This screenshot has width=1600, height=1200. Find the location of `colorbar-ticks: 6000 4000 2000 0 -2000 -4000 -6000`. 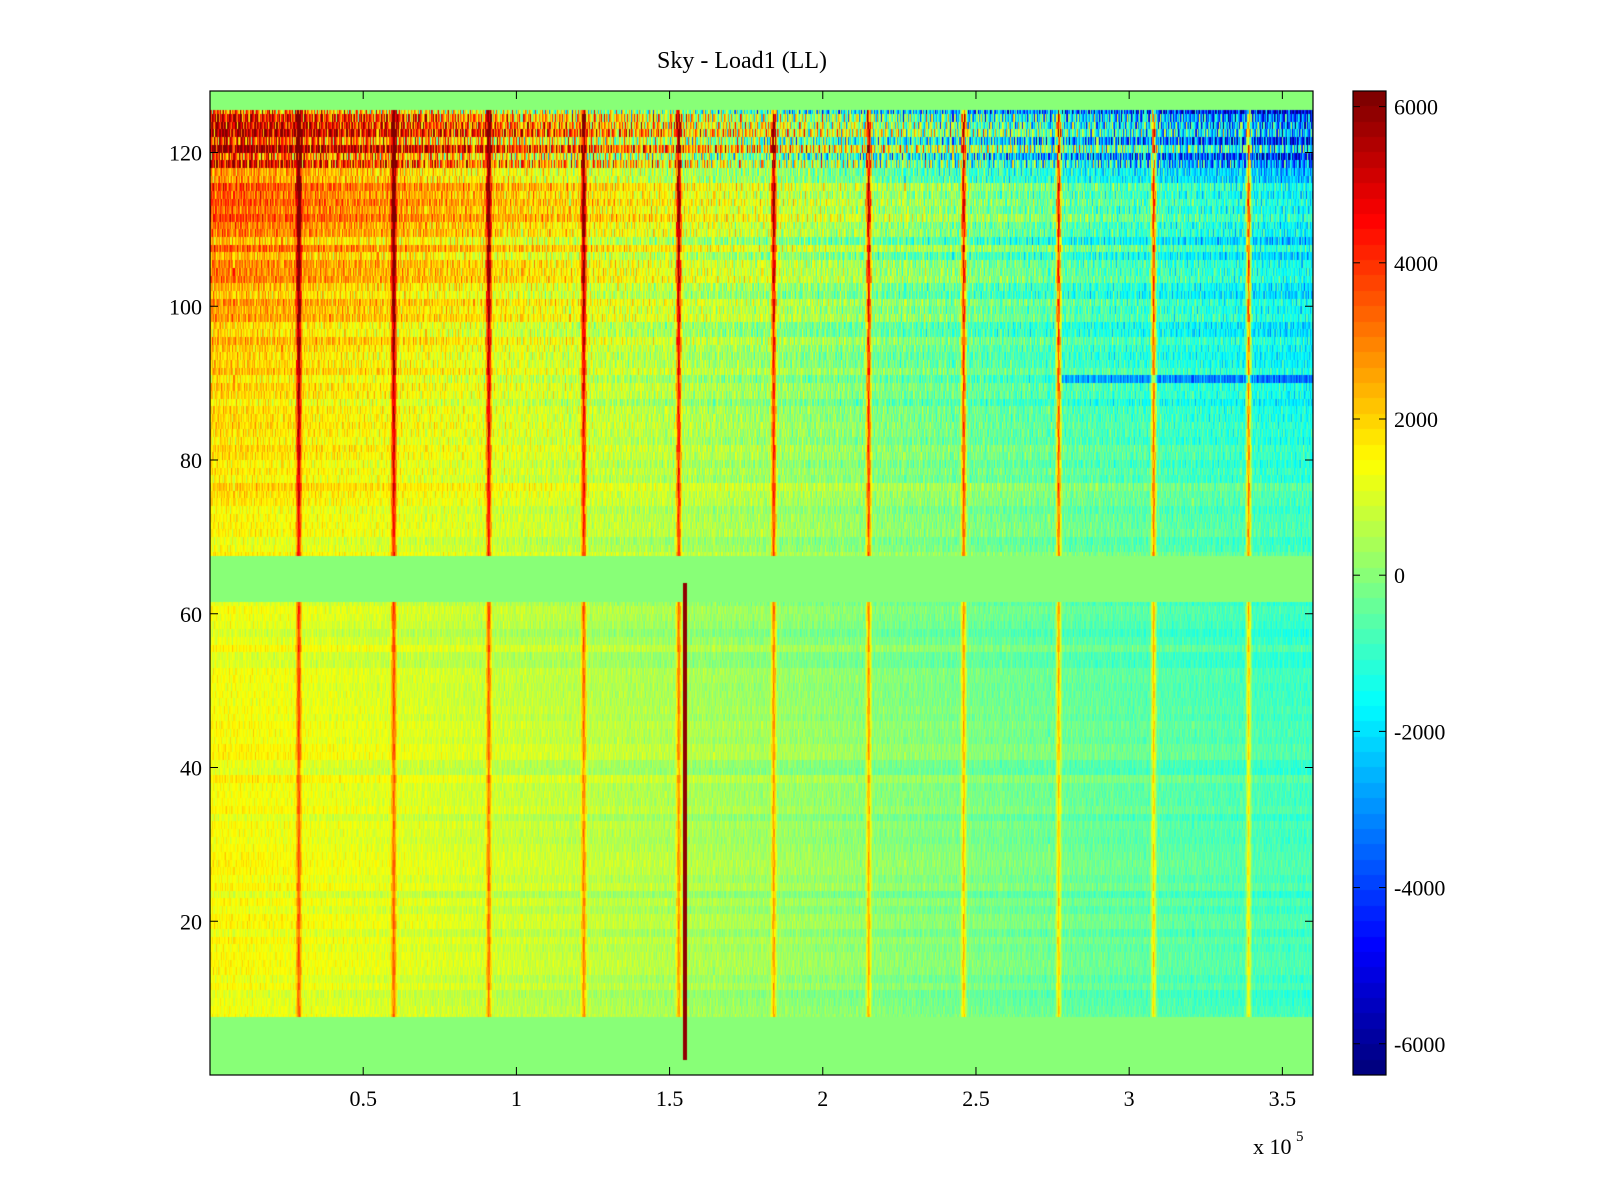

colorbar-ticks: 6000 4000 2000 0 -2000 -4000 -6000 is located at coordinates (1399, 576).